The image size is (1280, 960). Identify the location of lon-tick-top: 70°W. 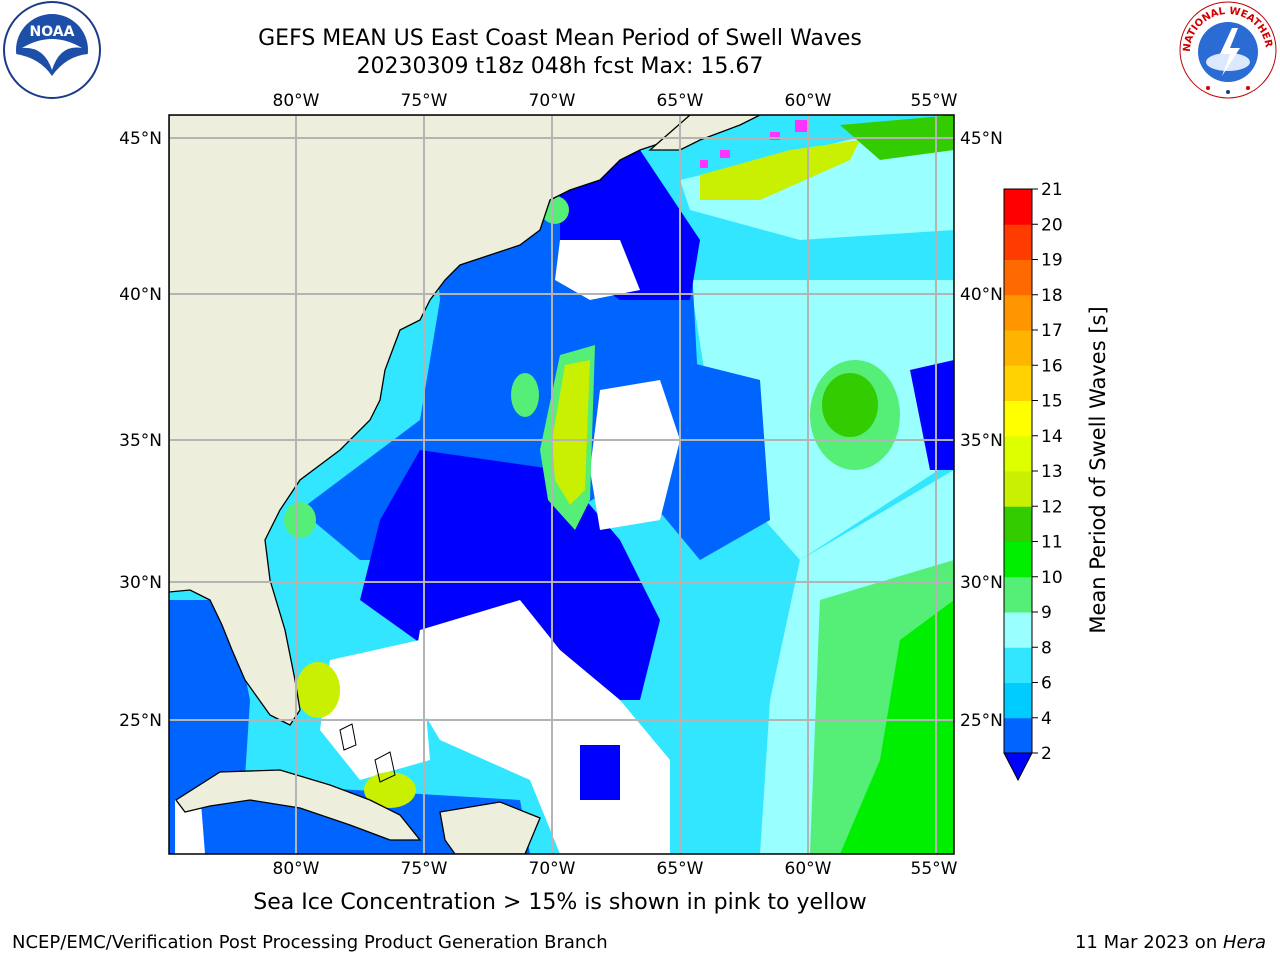
(552, 101).